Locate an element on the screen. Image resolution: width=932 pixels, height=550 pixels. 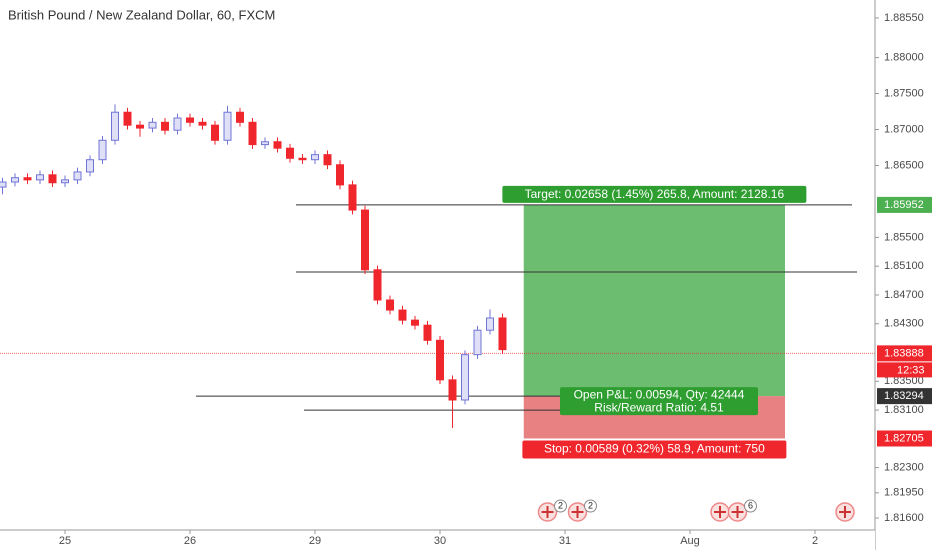
y-tick-label: 1.84700 is located at coordinates (904, 295).